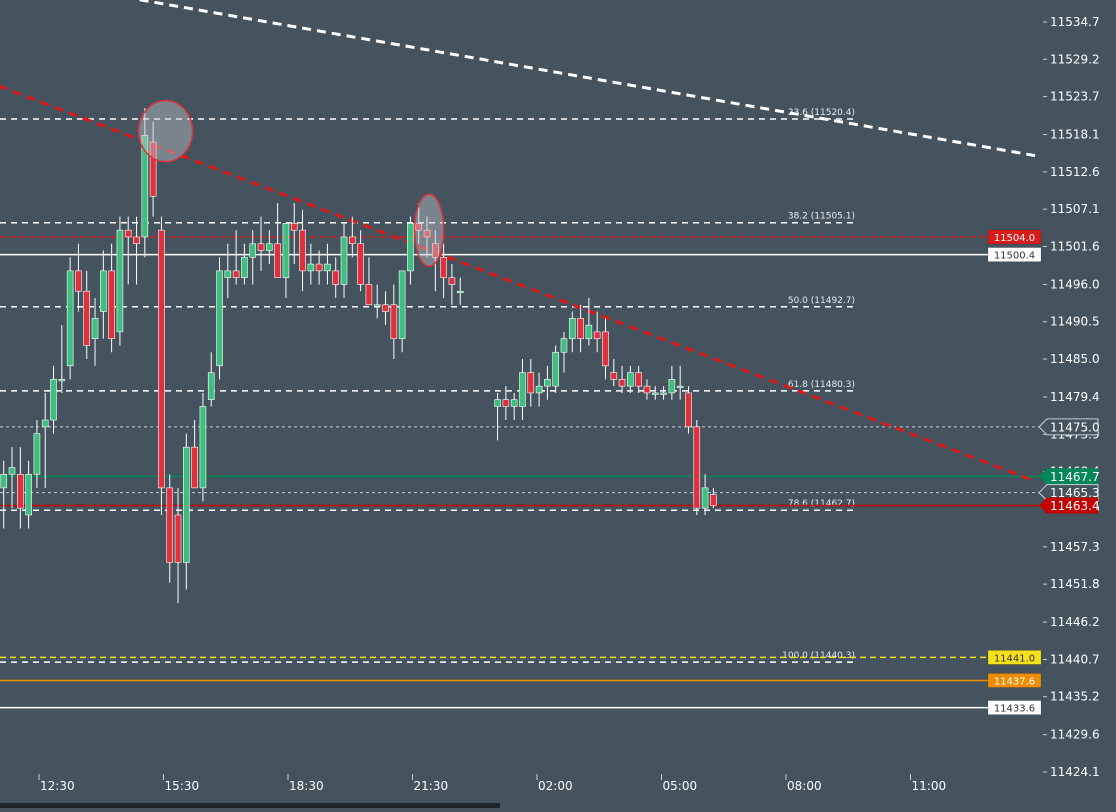 Image resolution: width=1116 pixels, height=812 pixels. Describe the element at coordinates (1014, 256) in the screenshot. I see `price-tag-label: 11500.4` at that location.